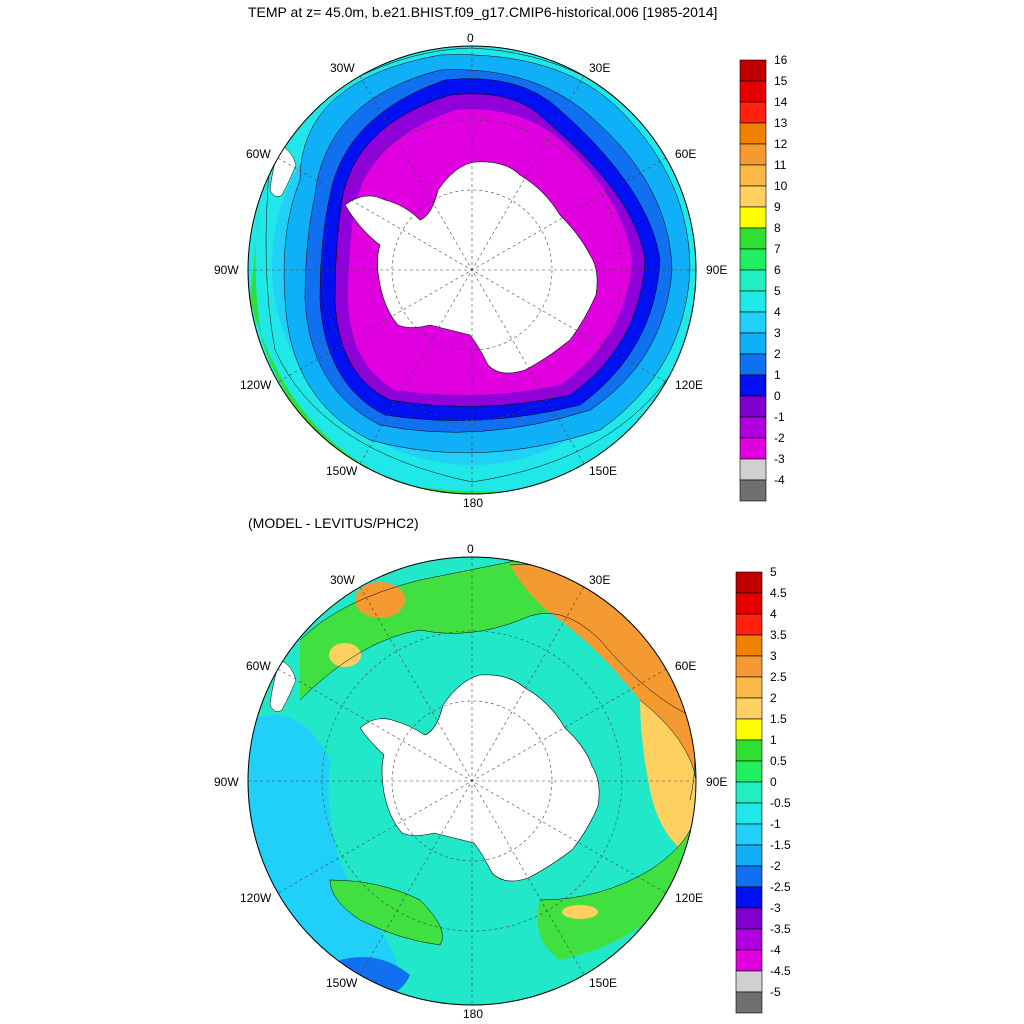 The height and width of the screenshot is (1024, 1024). Describe the element at coordinates (778, 635) in the screenshot. I see `colorbar-label: 3.5` at that location.